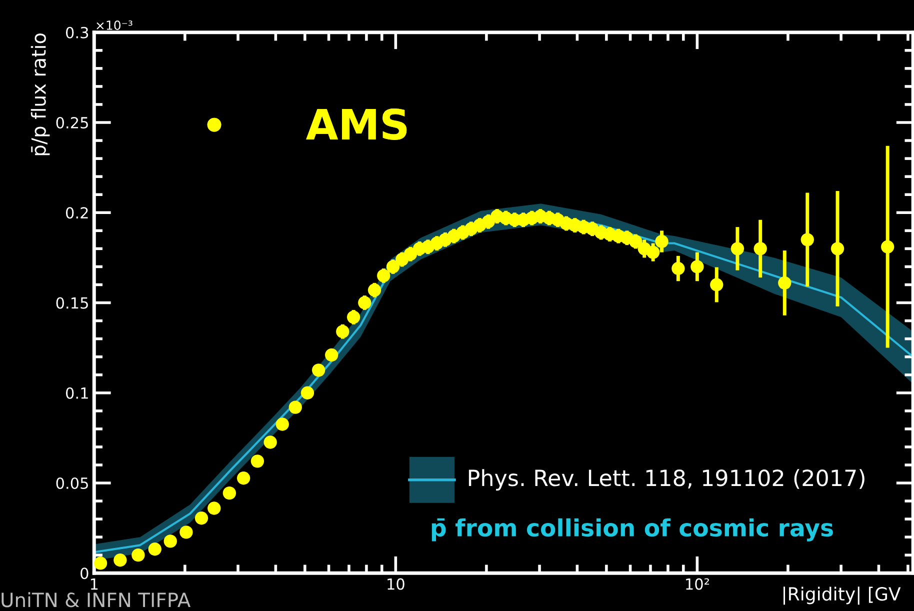 The width and height of the screenshot is (914, 611). I want to click on annotation: p̄ from collision of cosmic rays, so click(632, 530).